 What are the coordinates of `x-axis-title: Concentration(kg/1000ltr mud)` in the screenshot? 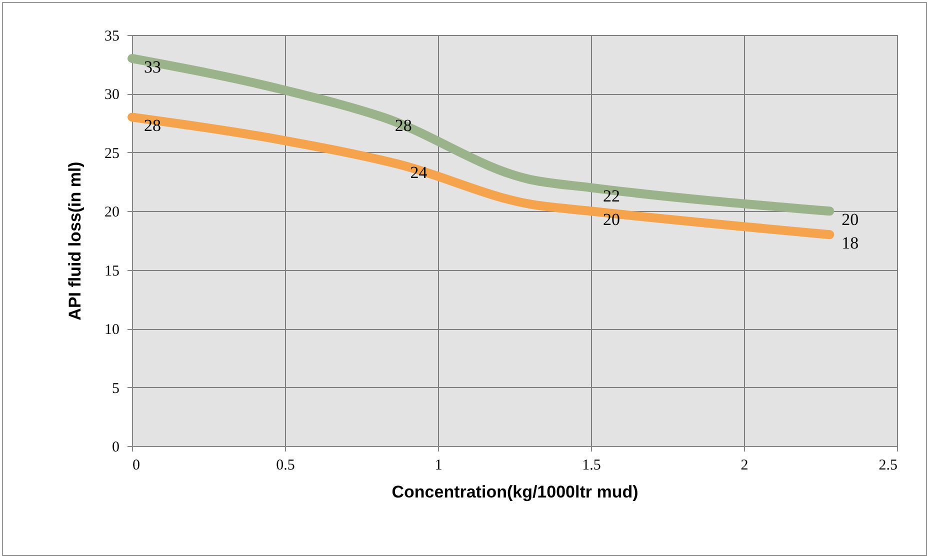 It's located at (515, 492).